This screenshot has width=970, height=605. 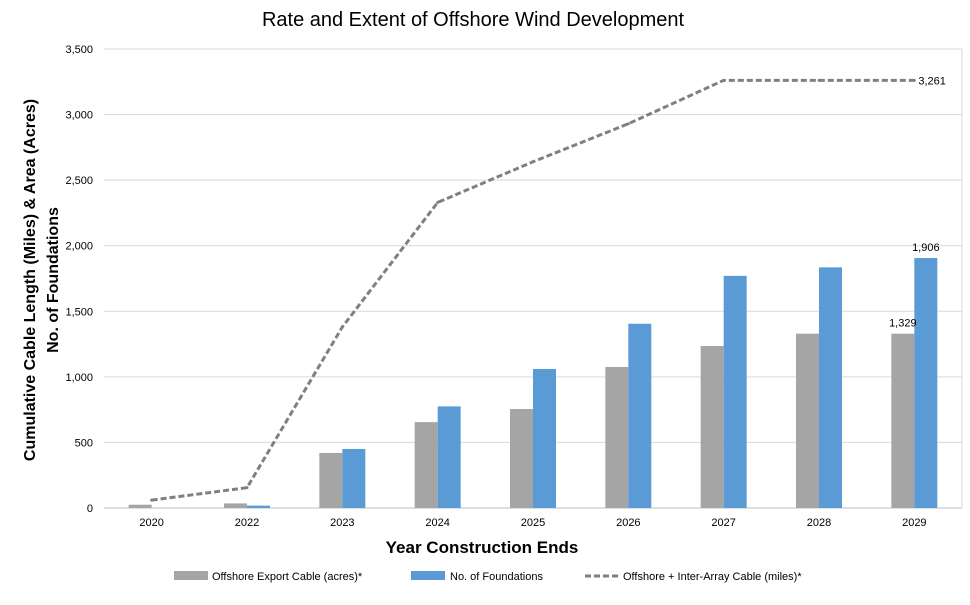 What do you see at coordinates (247, 523) in the screenshot?
I see `x-tick-label: 2022` at bounding box center [247, 523].